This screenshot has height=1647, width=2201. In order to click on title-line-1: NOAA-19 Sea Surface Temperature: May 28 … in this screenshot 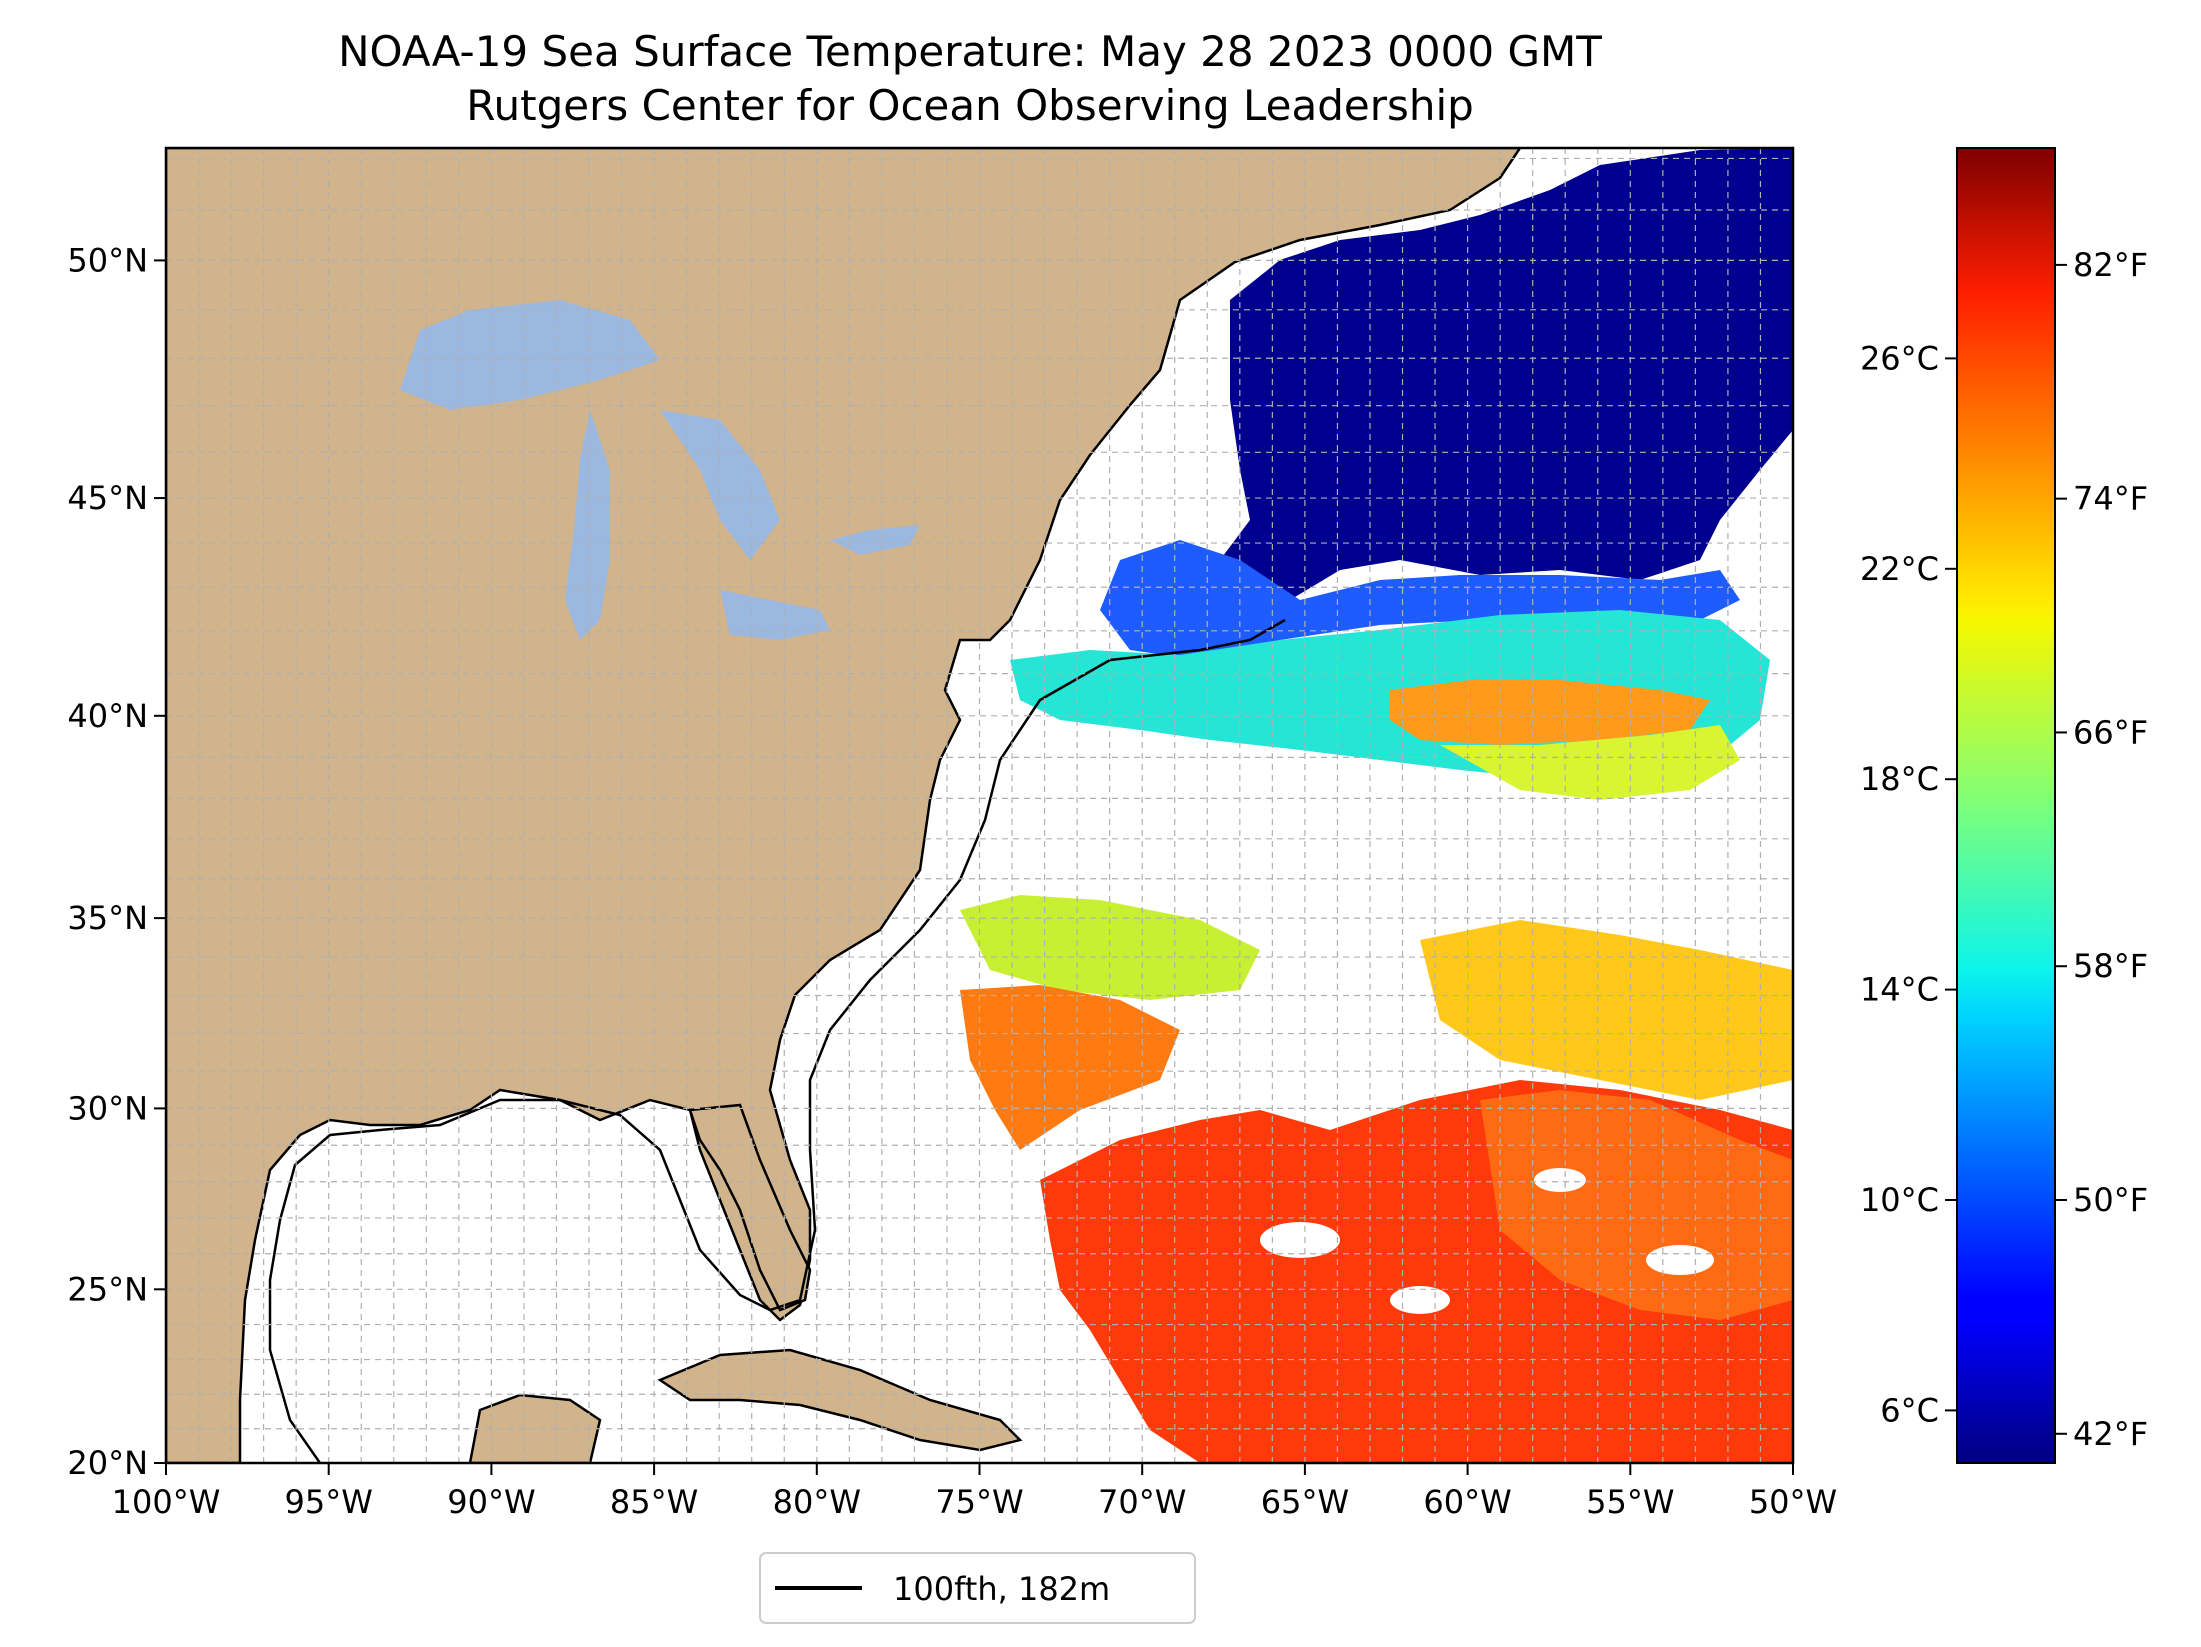, I will do `click(970, 51)`.